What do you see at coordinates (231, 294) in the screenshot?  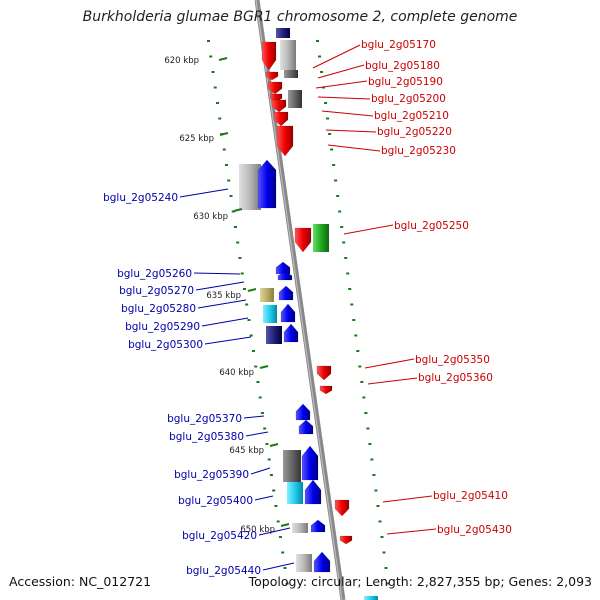 I see `kbp-tick-635: 635 kbp` at bounding box center [231, 294].